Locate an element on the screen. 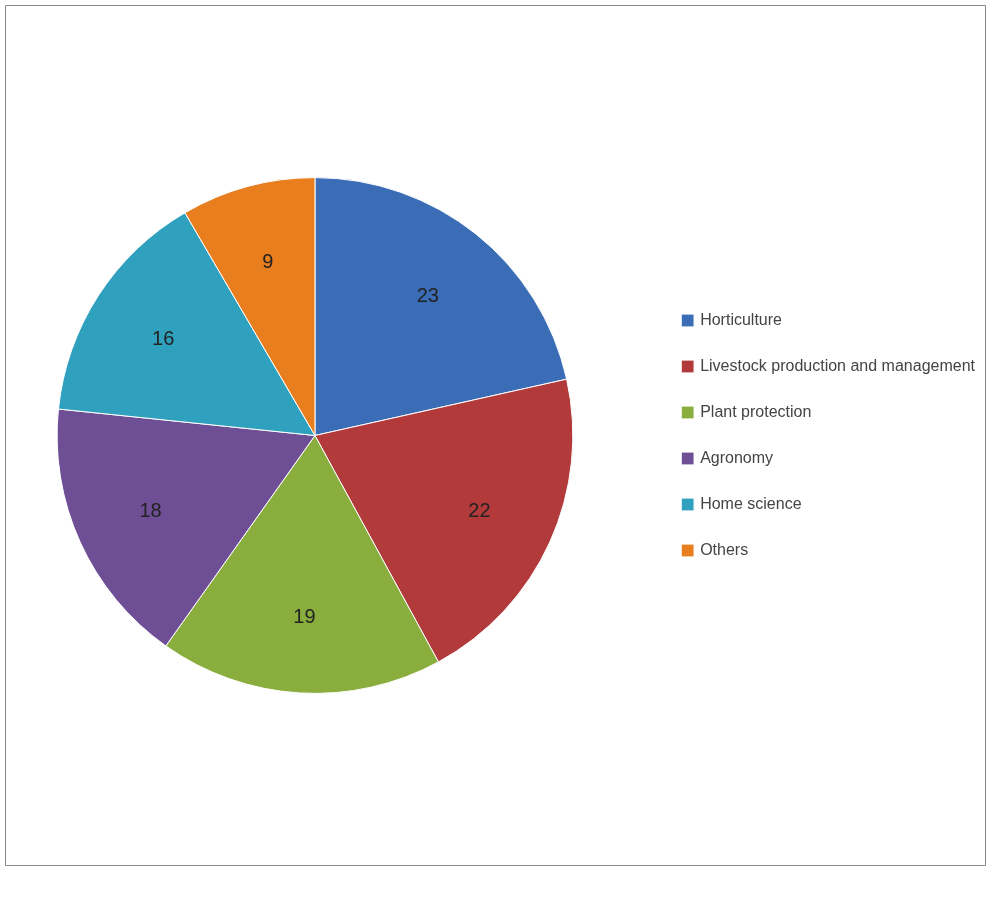 The image size is (1001, 903). legend-label: Others is located at coordinates (724, 550).